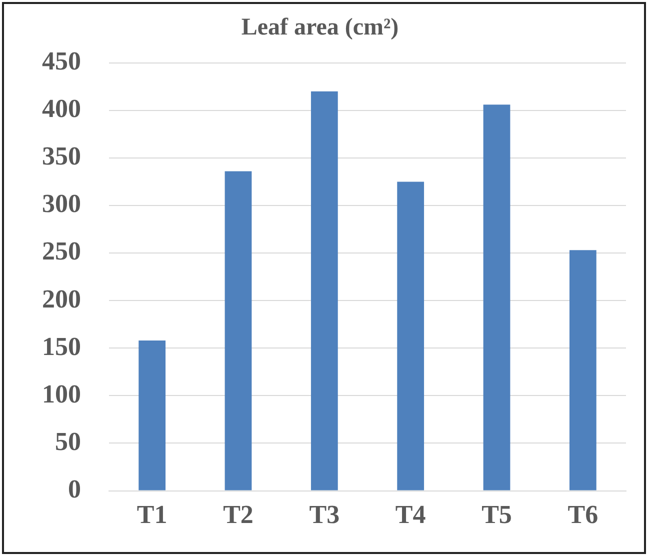 This screenshot has height=558, width=650. Describe the element at coordinates (68, 441) in the screenshot. I see `y-tick-label: 50` at that location.